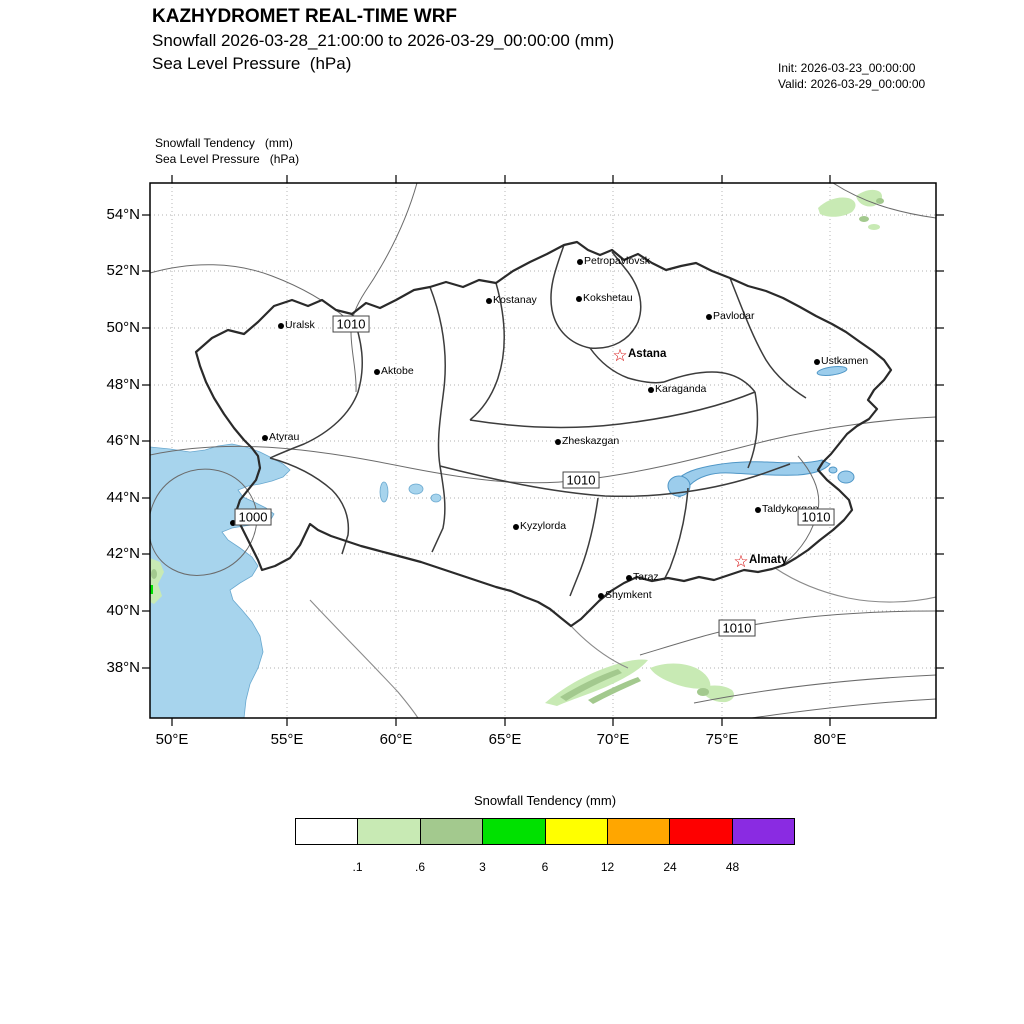 The image size is (1024, 1024). I want to click on city-label: Zheskazgan, so click(591, 441).